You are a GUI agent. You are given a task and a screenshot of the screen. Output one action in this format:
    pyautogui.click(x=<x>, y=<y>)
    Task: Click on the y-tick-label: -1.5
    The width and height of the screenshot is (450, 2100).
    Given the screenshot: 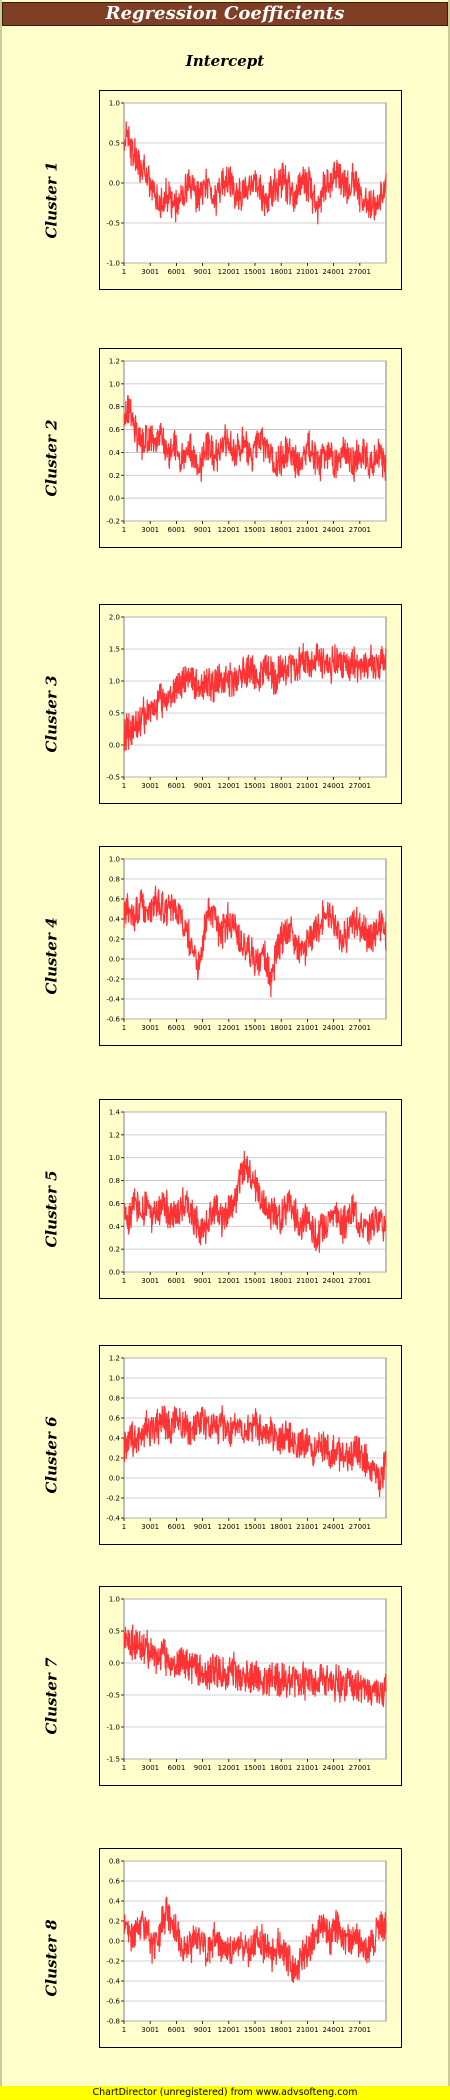 What is the action you would take?
    pyautogui.click(x=113, y=1760)
    